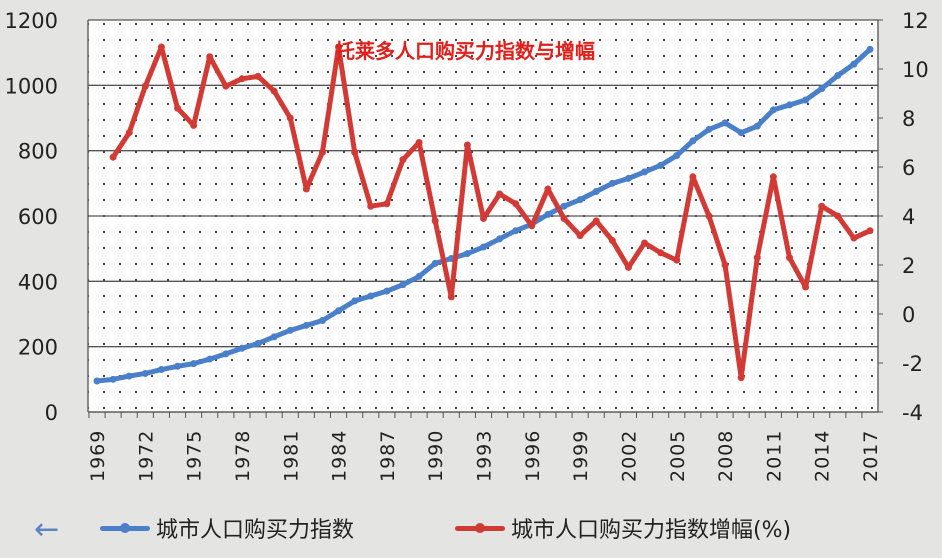 The image size is (942, 558). I want to click on legend-item-growth: 城市人口购买力指数增幅(%), so click(623, 528).